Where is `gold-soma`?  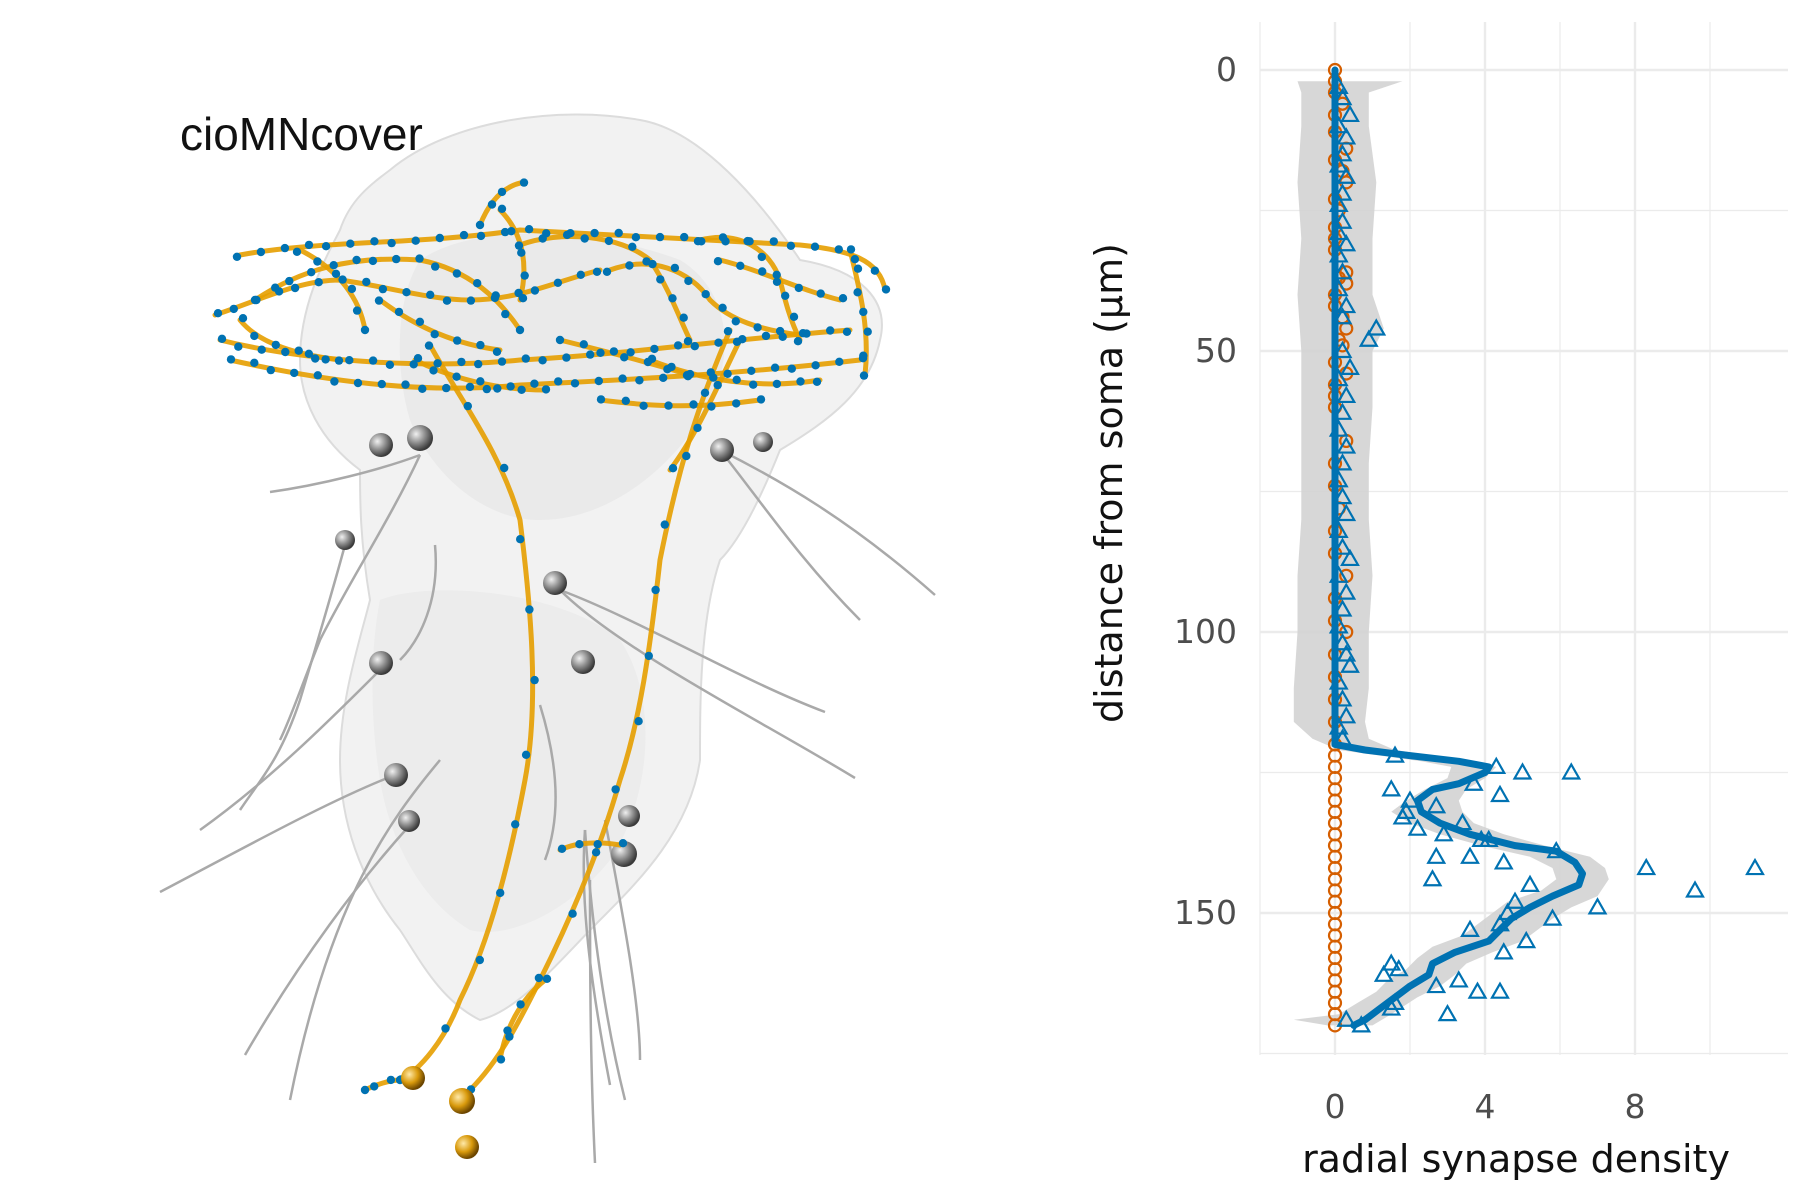
gold-soma is located at coordinates (467, 1147).